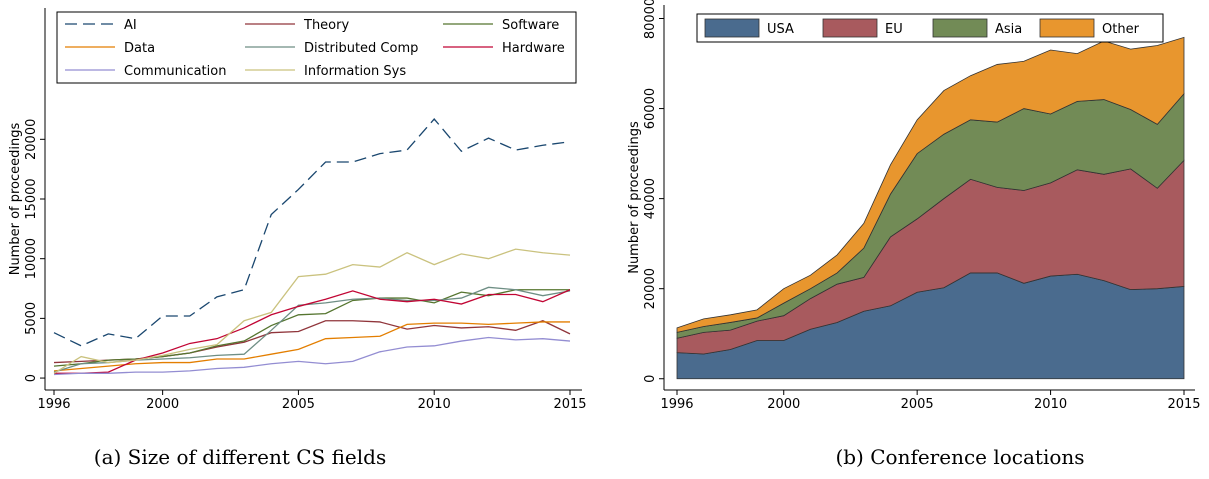  Describe the element at coordinates (355, 71) in the screenshot. I see `legend-label: Information Sys` at that location.